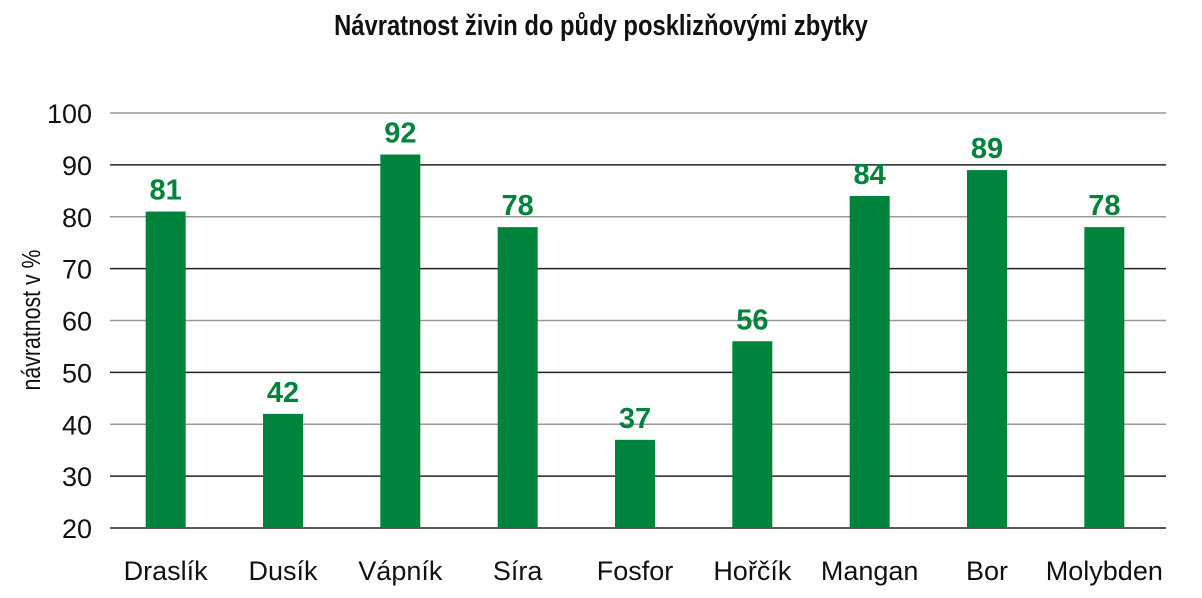  I want to click on data-label: 84, so click(870, 175).